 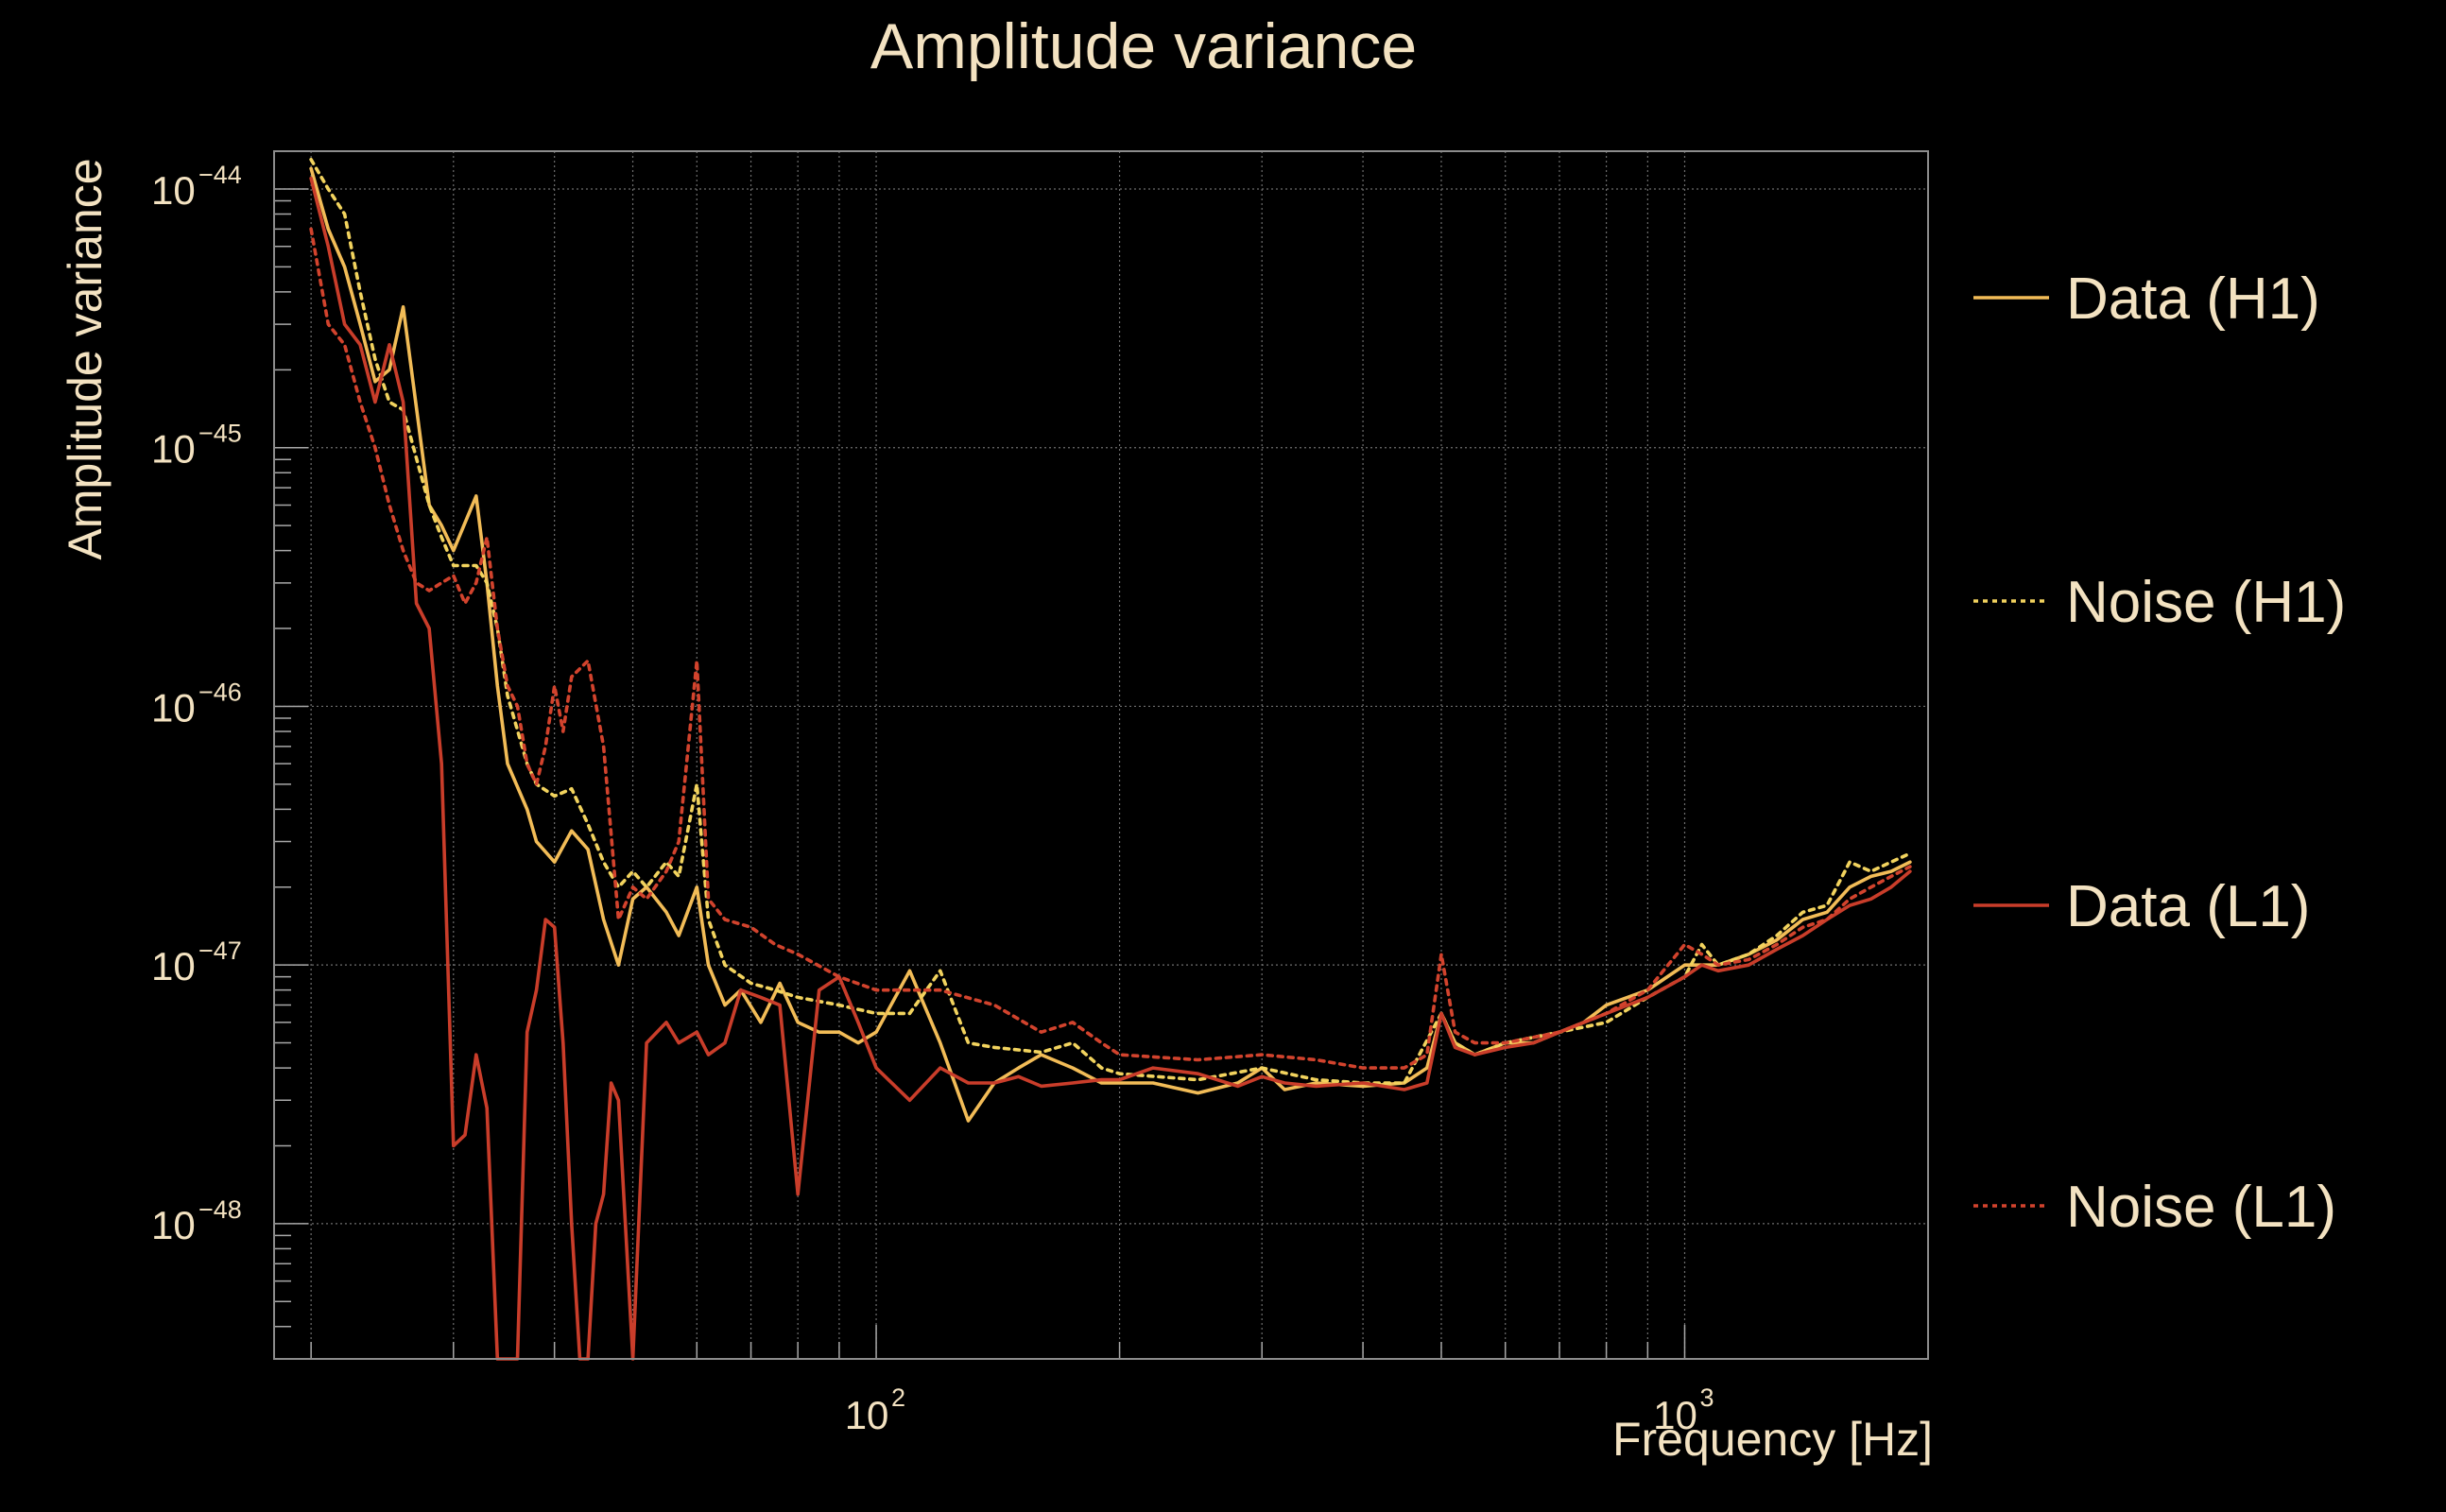 I want to click on y-tick-label: 10 −48, so click(x=197, y=1221).